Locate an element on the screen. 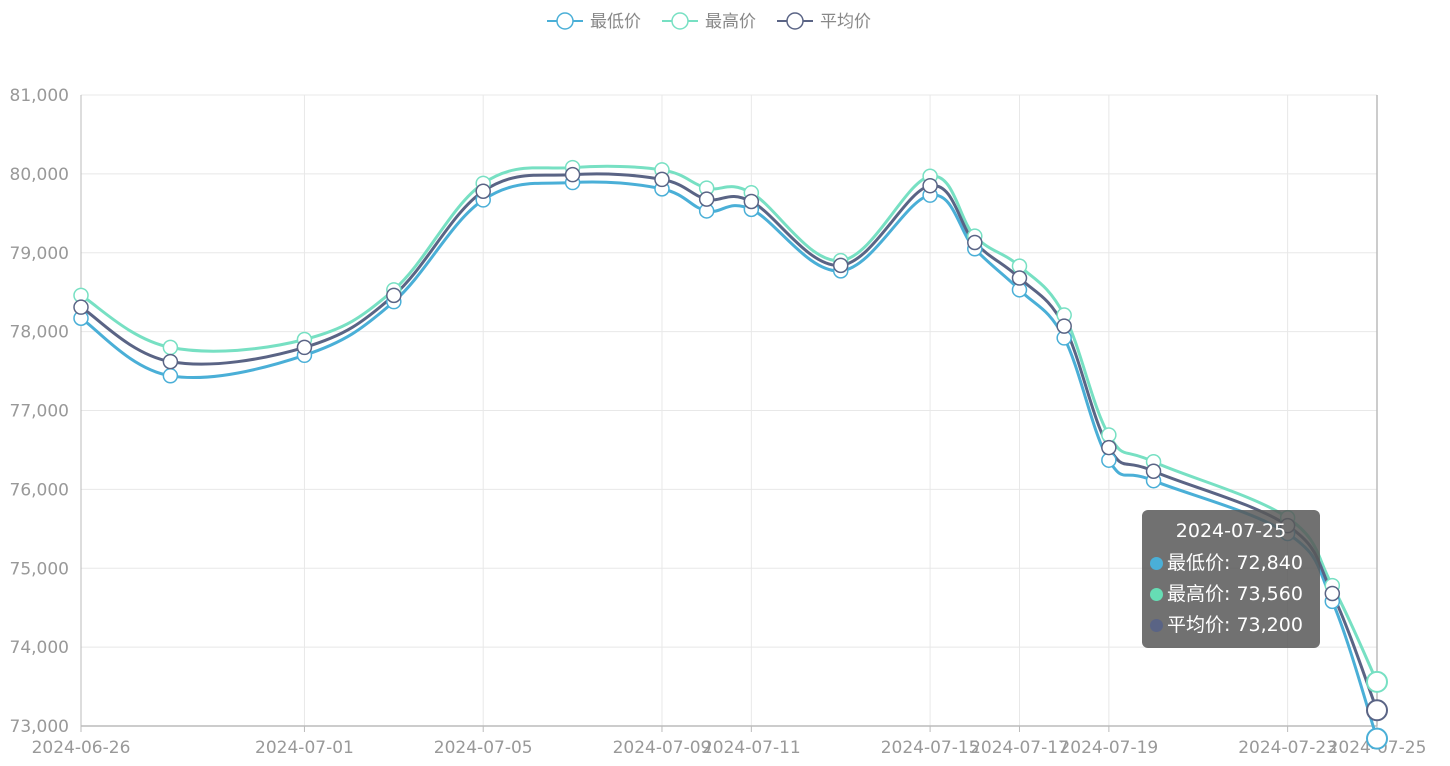 This screenshot has width=1450, height=766. y-tick-label: 75,000 is located at coordinates (39, 569).